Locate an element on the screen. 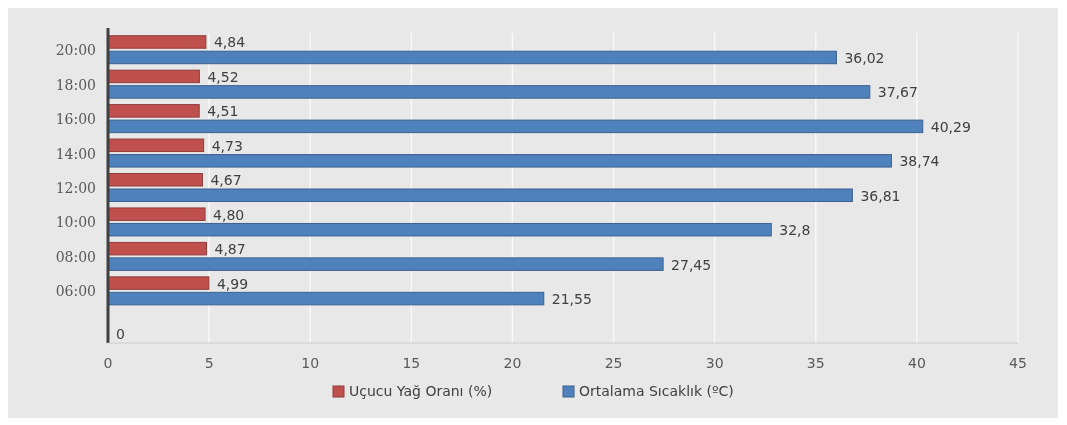 The width and height of the screenshot is (1067, 425). data-label: 36,81 is located at coordinates (880, 195).